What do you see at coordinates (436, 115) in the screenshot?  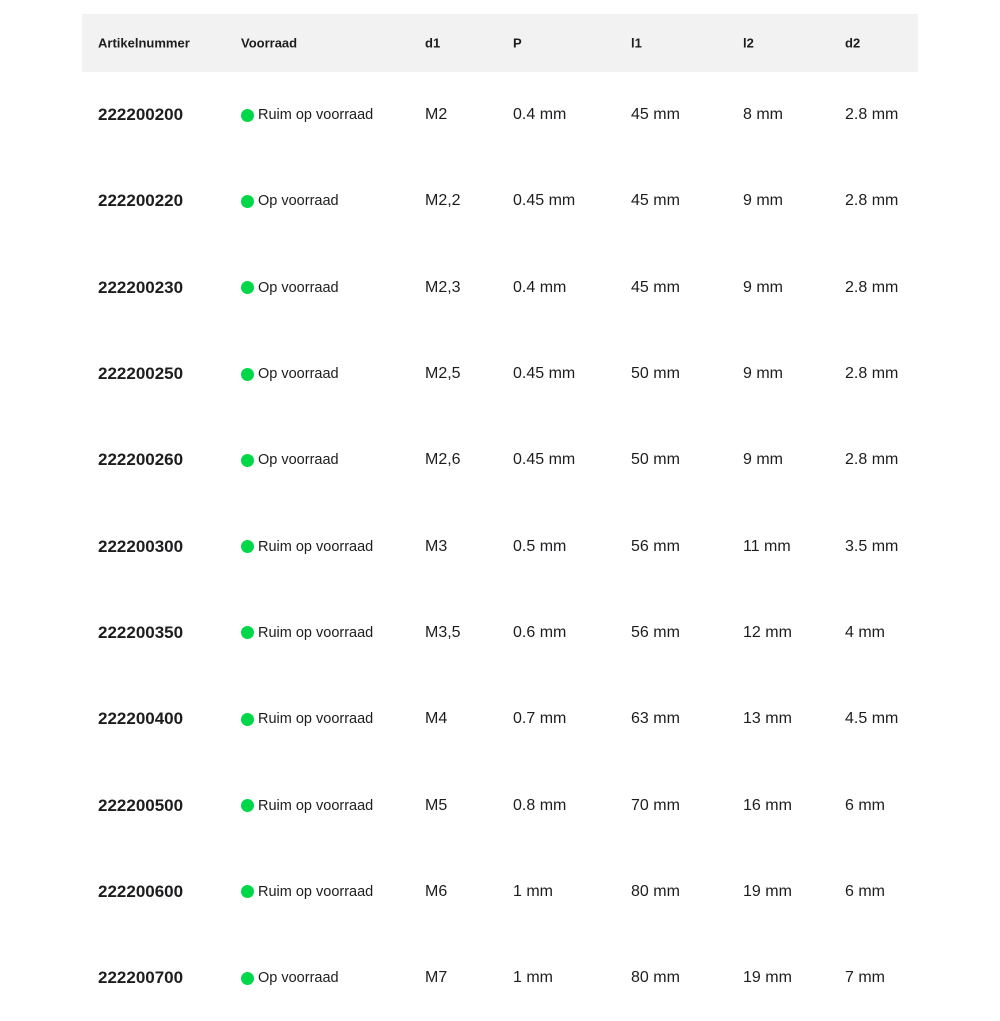 I see `d1-value: M2` at bounding box center [436, 115].